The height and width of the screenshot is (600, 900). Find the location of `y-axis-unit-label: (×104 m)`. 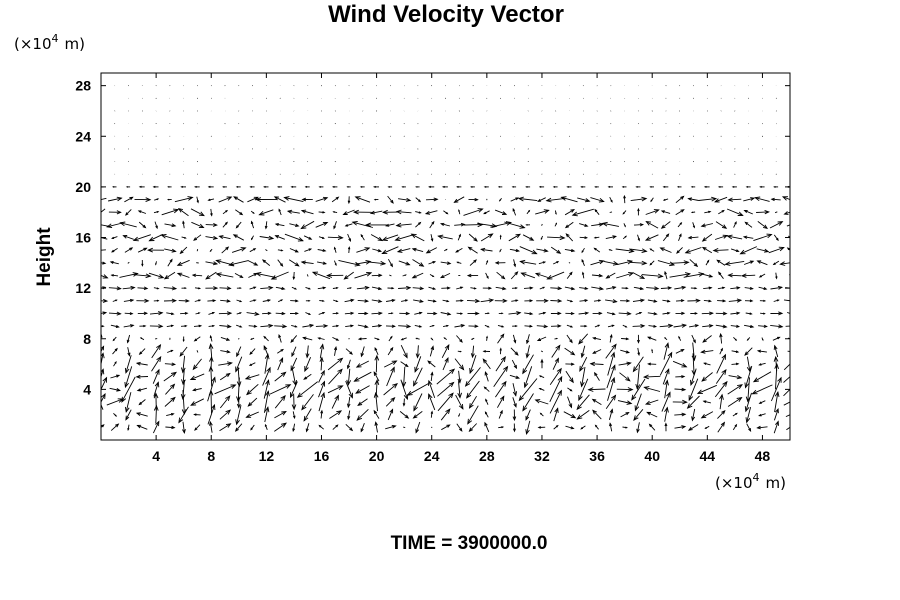

y-axis-unit-label: (×104 m) is located at coordinates (49, 42).